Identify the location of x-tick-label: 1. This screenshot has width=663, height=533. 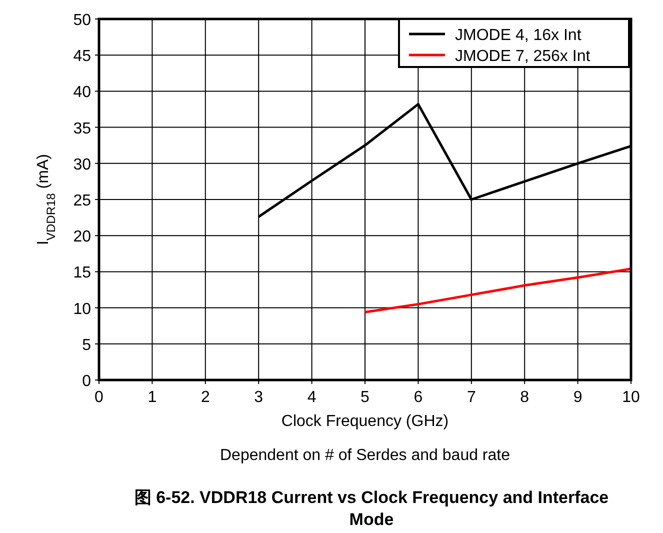
(152, 397).